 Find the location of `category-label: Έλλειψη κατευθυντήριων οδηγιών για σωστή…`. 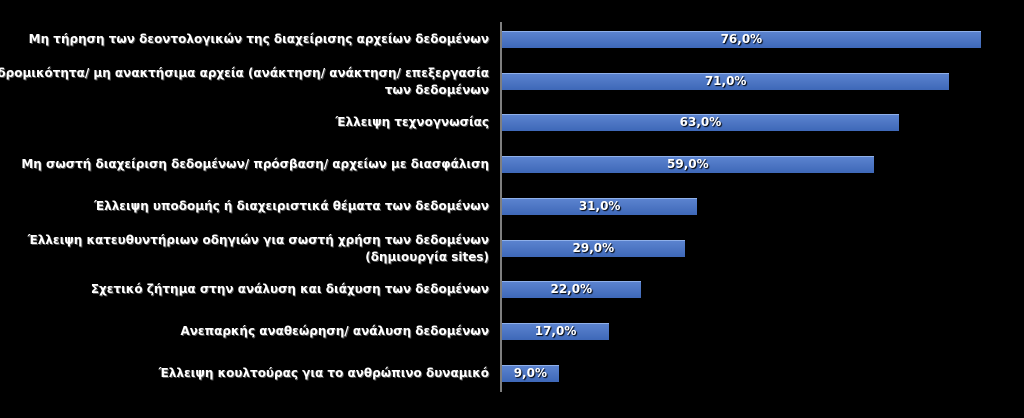

category-label: Έλλειψη κατευθυντήριων οδηγιών για σωστή… is located at coordinates (258, 248).